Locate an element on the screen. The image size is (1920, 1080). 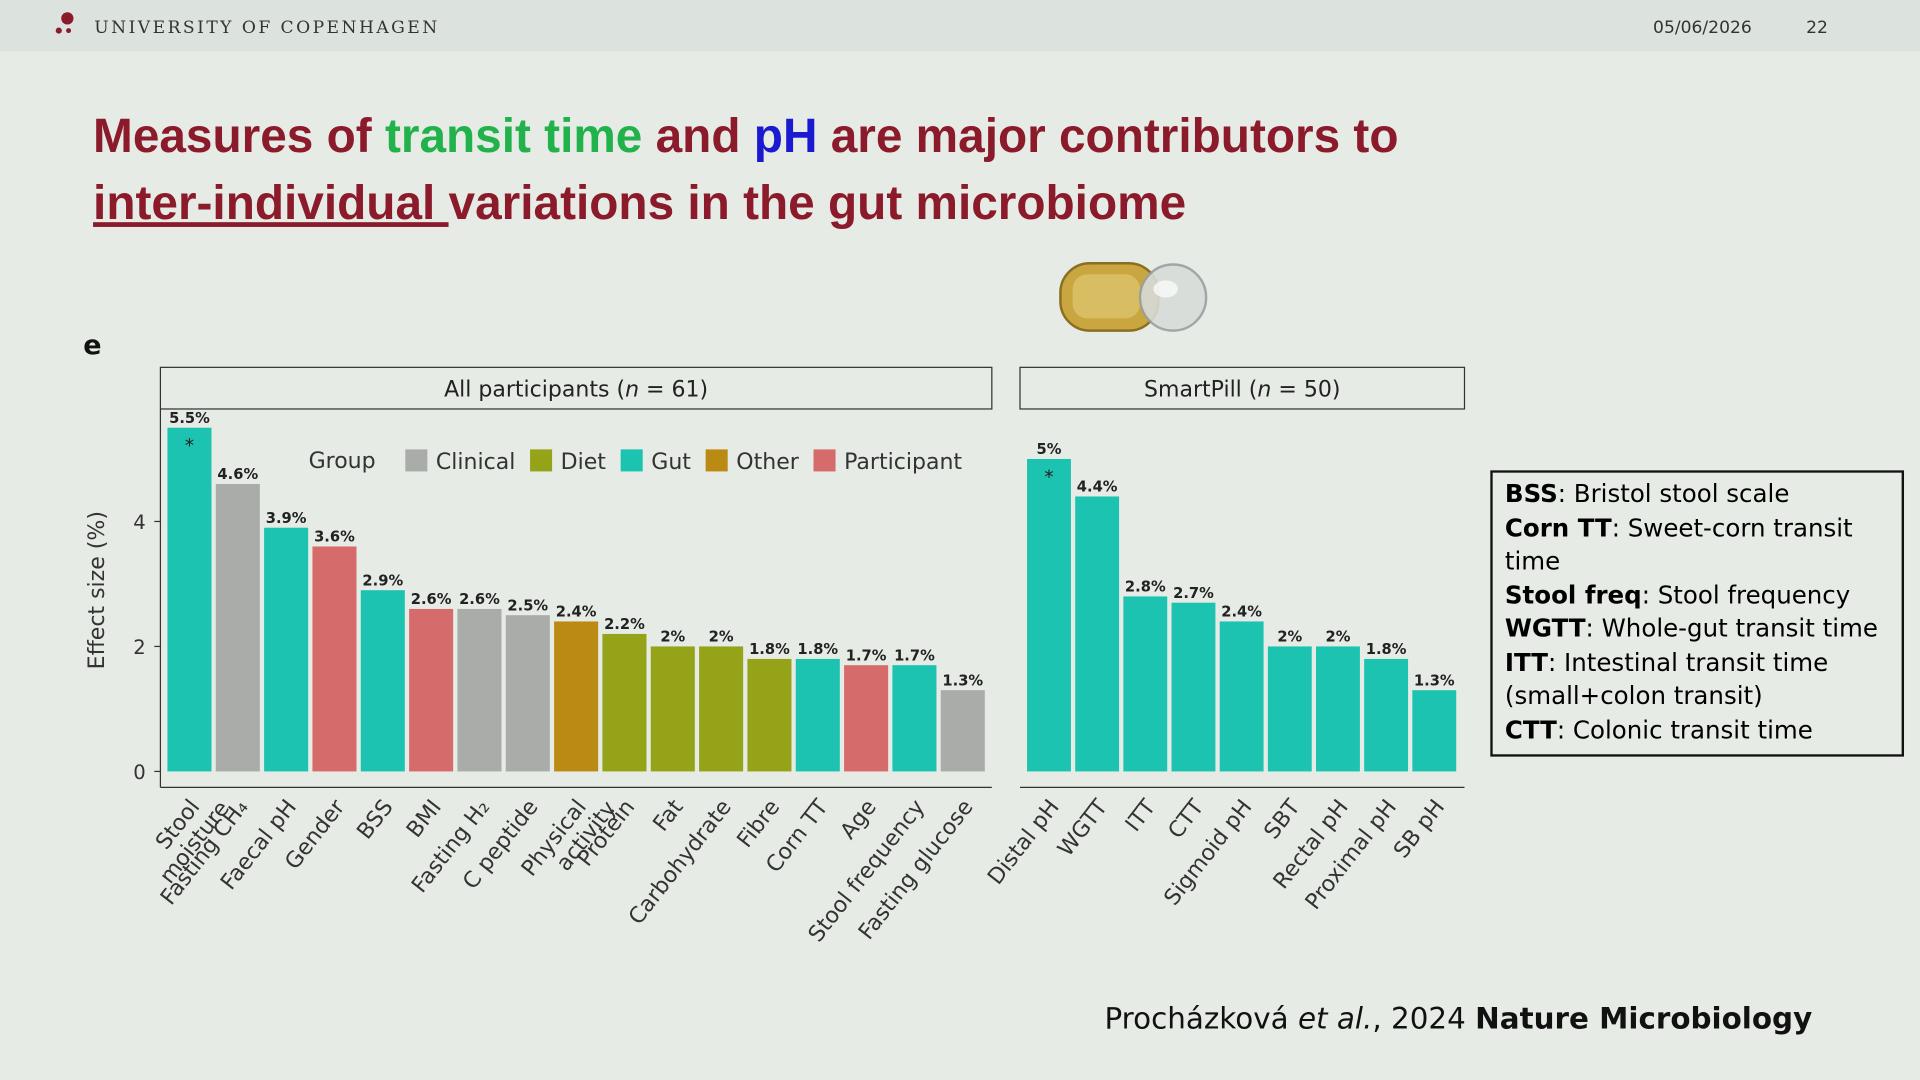
page-number: 22 is located at coordinates (1817, 28).